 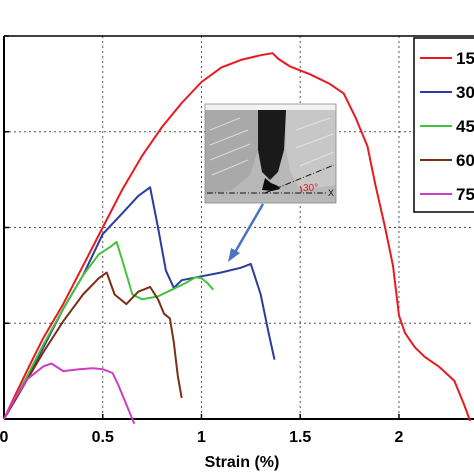 What do you see at coordinates (201, 437) in the screenshot?
I see `x-tick-label-2: 1` at bounding box center [201, 437].